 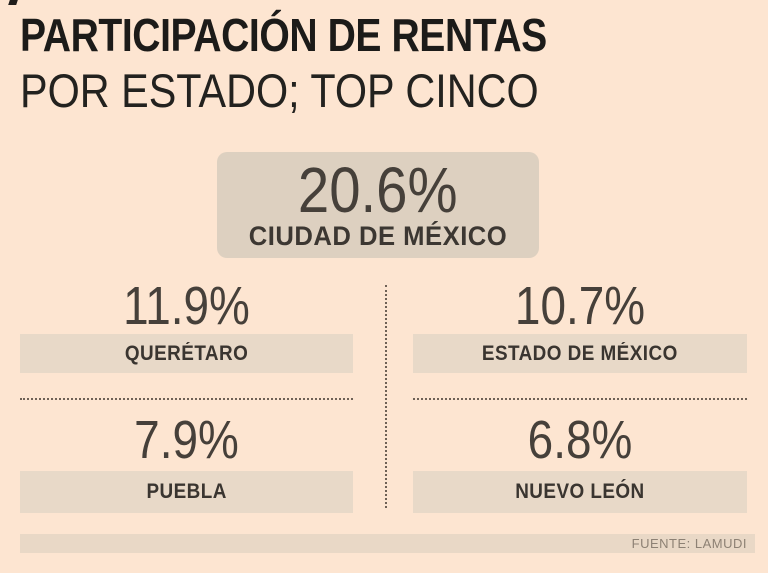 I want to click on state-card-nuevo-leon: 6.8% NUEVO LEÓN, so click(x=580, y=460).